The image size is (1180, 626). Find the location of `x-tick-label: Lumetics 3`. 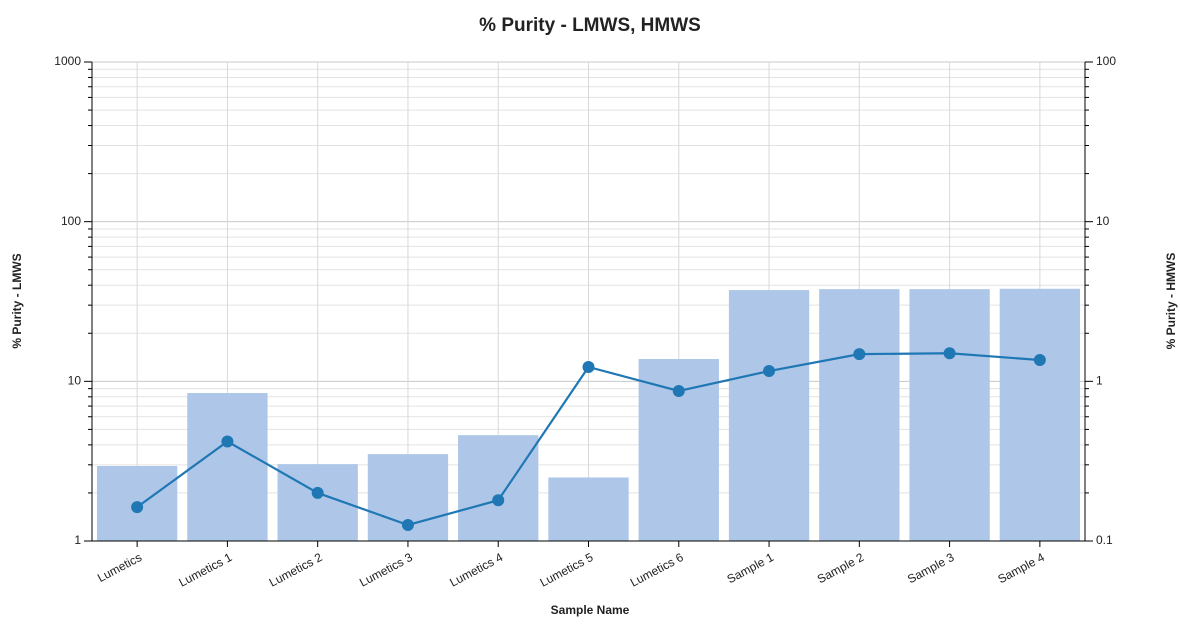

x-tick-label: Lumetics 3 is located at coordinates (386, 570).